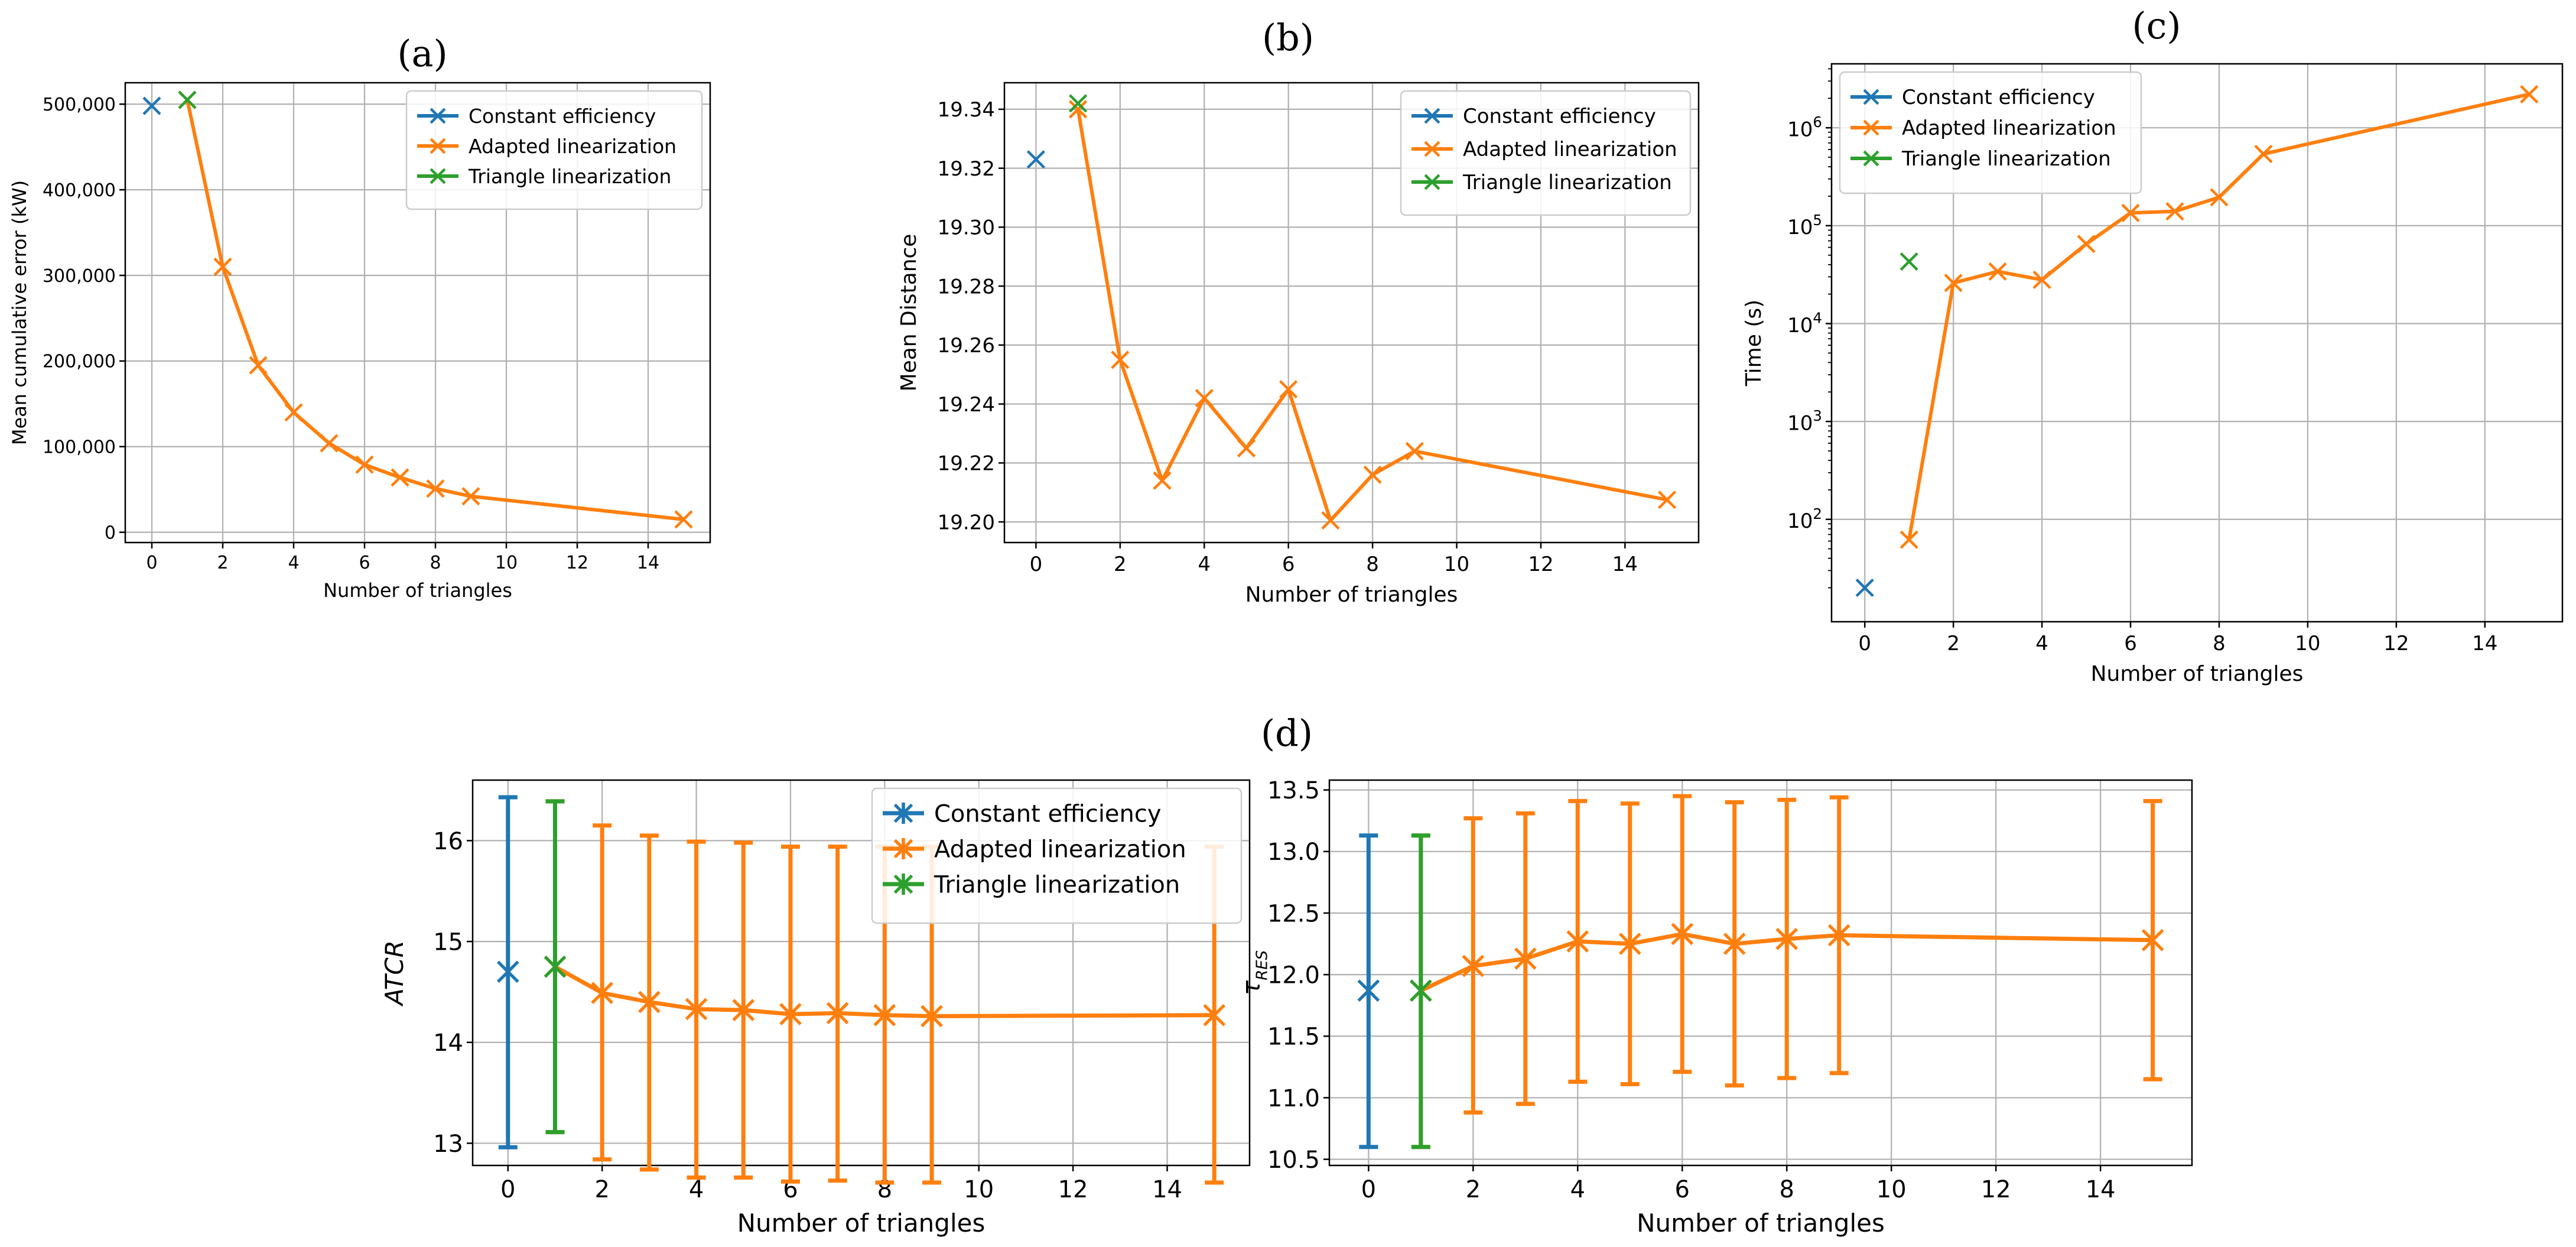 This screenshot has height=1247, width=2576. Describe the element at coordinates (966, 405) in the screenshot. I see `y-tick-label: 19.24` at that location.